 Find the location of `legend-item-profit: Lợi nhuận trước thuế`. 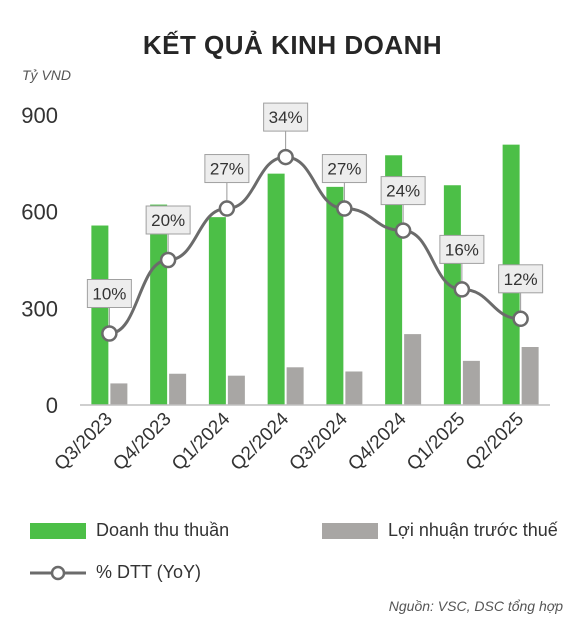

legend-item-profit: Lợi nhuận trước thuế is located at coordinates (440, 530).